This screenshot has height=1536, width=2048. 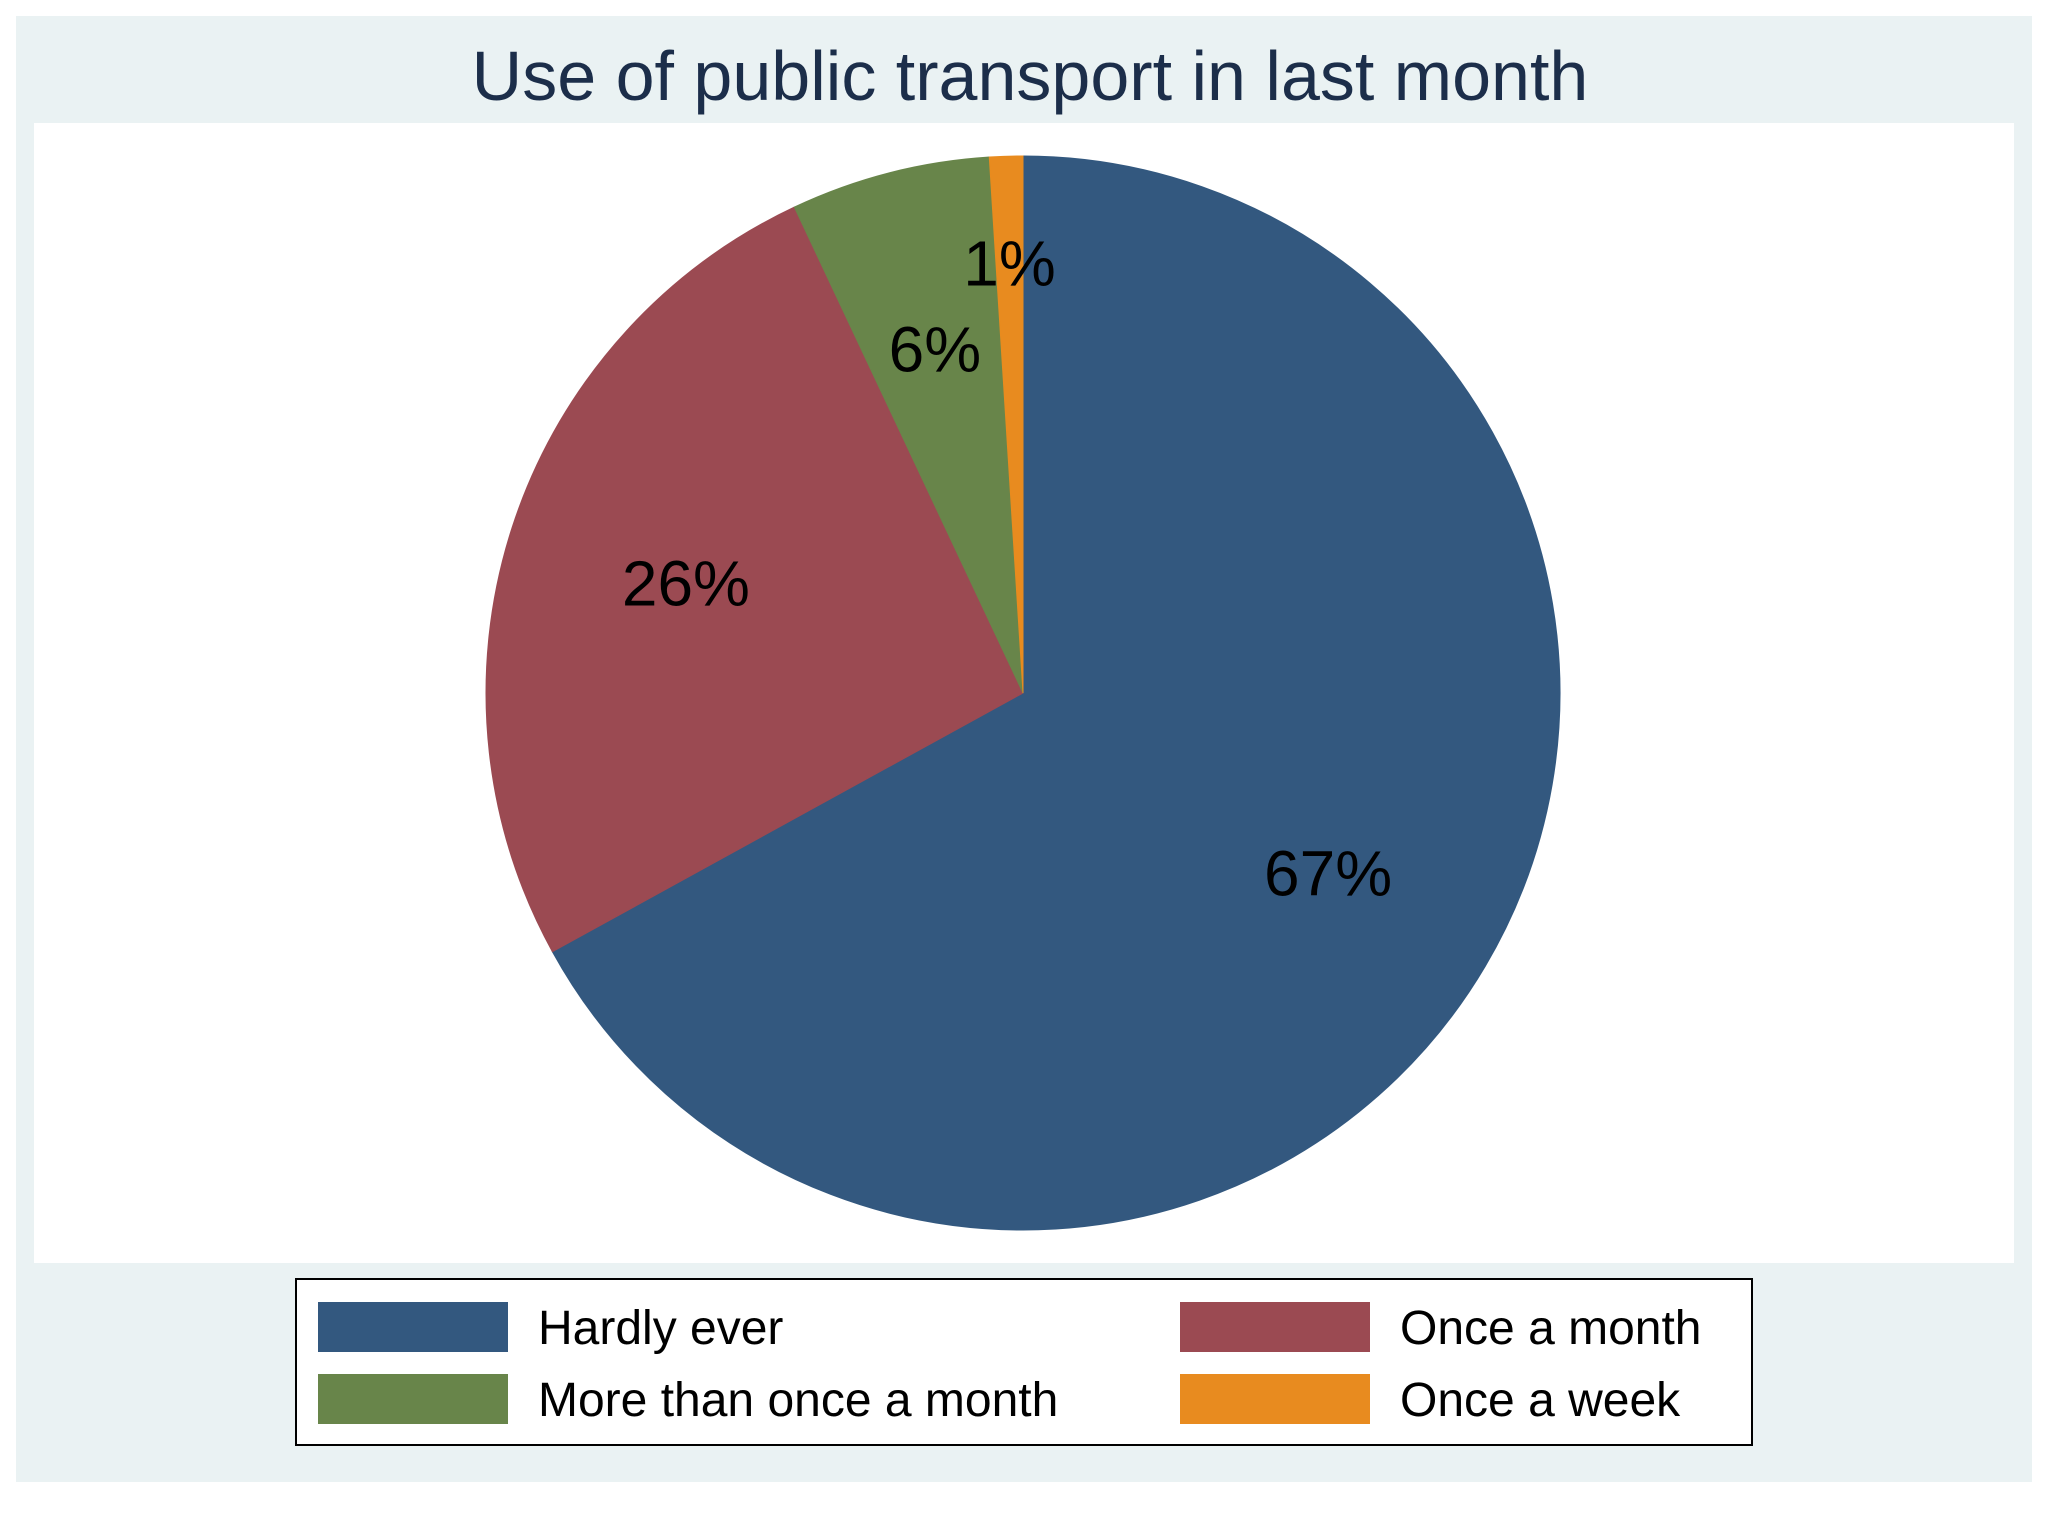 What do you see at coordinates (1009, 264) in the screenshot?
I see `slice-label-once-a-week: 1%` at bounding box center [1009, 264].